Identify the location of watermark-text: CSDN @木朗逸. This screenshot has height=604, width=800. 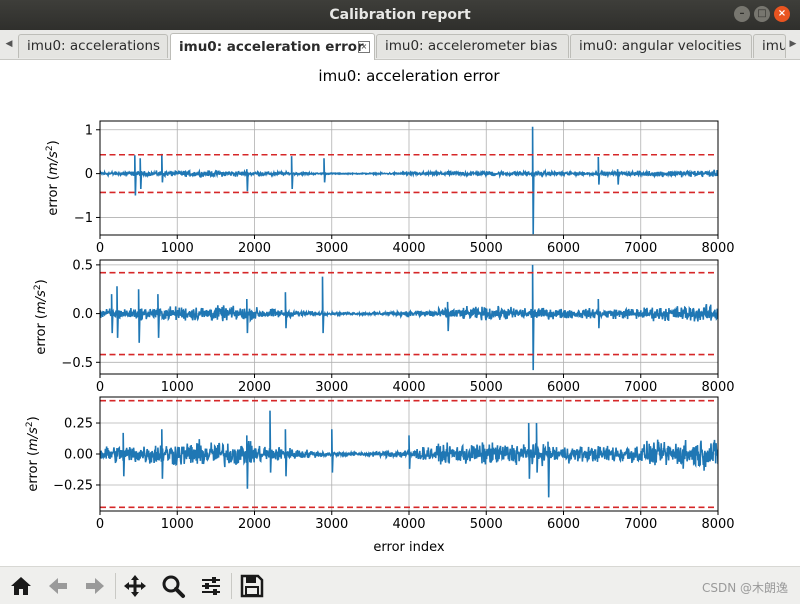
(744, 588).